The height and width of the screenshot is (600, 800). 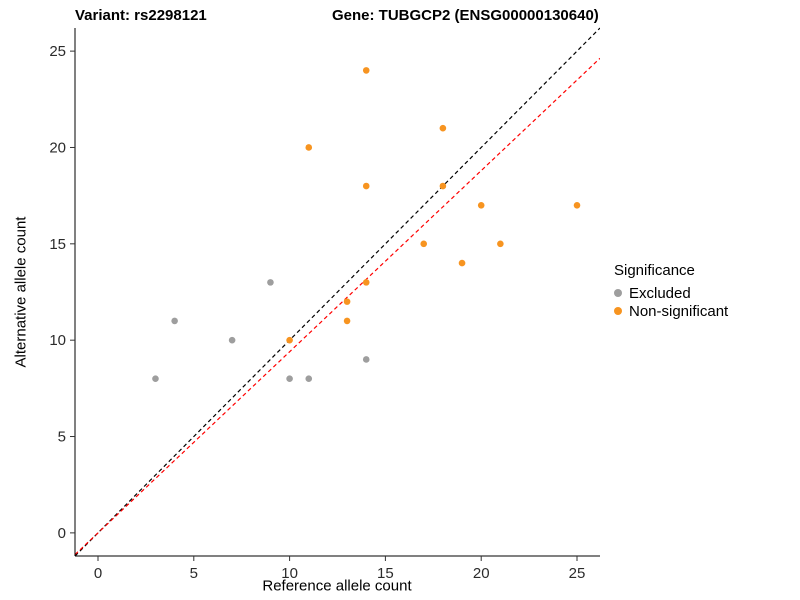 What do you see at coordinates (385, 573) in the screenshot?
I see `x-tick-label: 15` at bounding box center [385, 573].